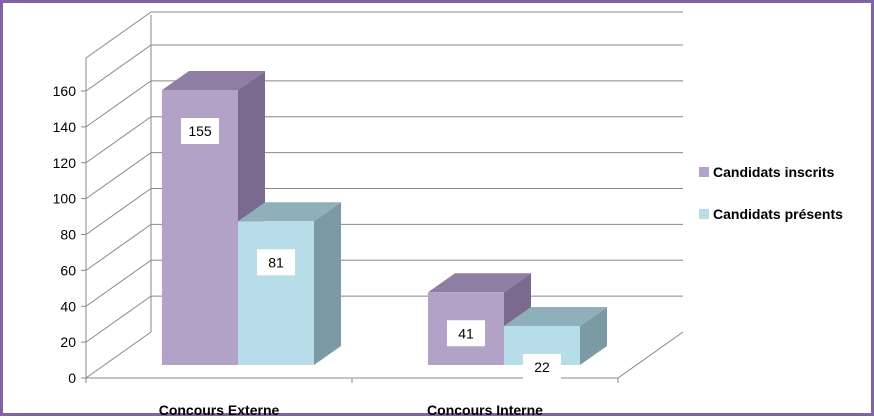 This screenshot has width=874, height=419. What do you see at coordinates (68, 270) in the screenshot?
I see `y-tick-label: 60` at bounding box center [68, 270].